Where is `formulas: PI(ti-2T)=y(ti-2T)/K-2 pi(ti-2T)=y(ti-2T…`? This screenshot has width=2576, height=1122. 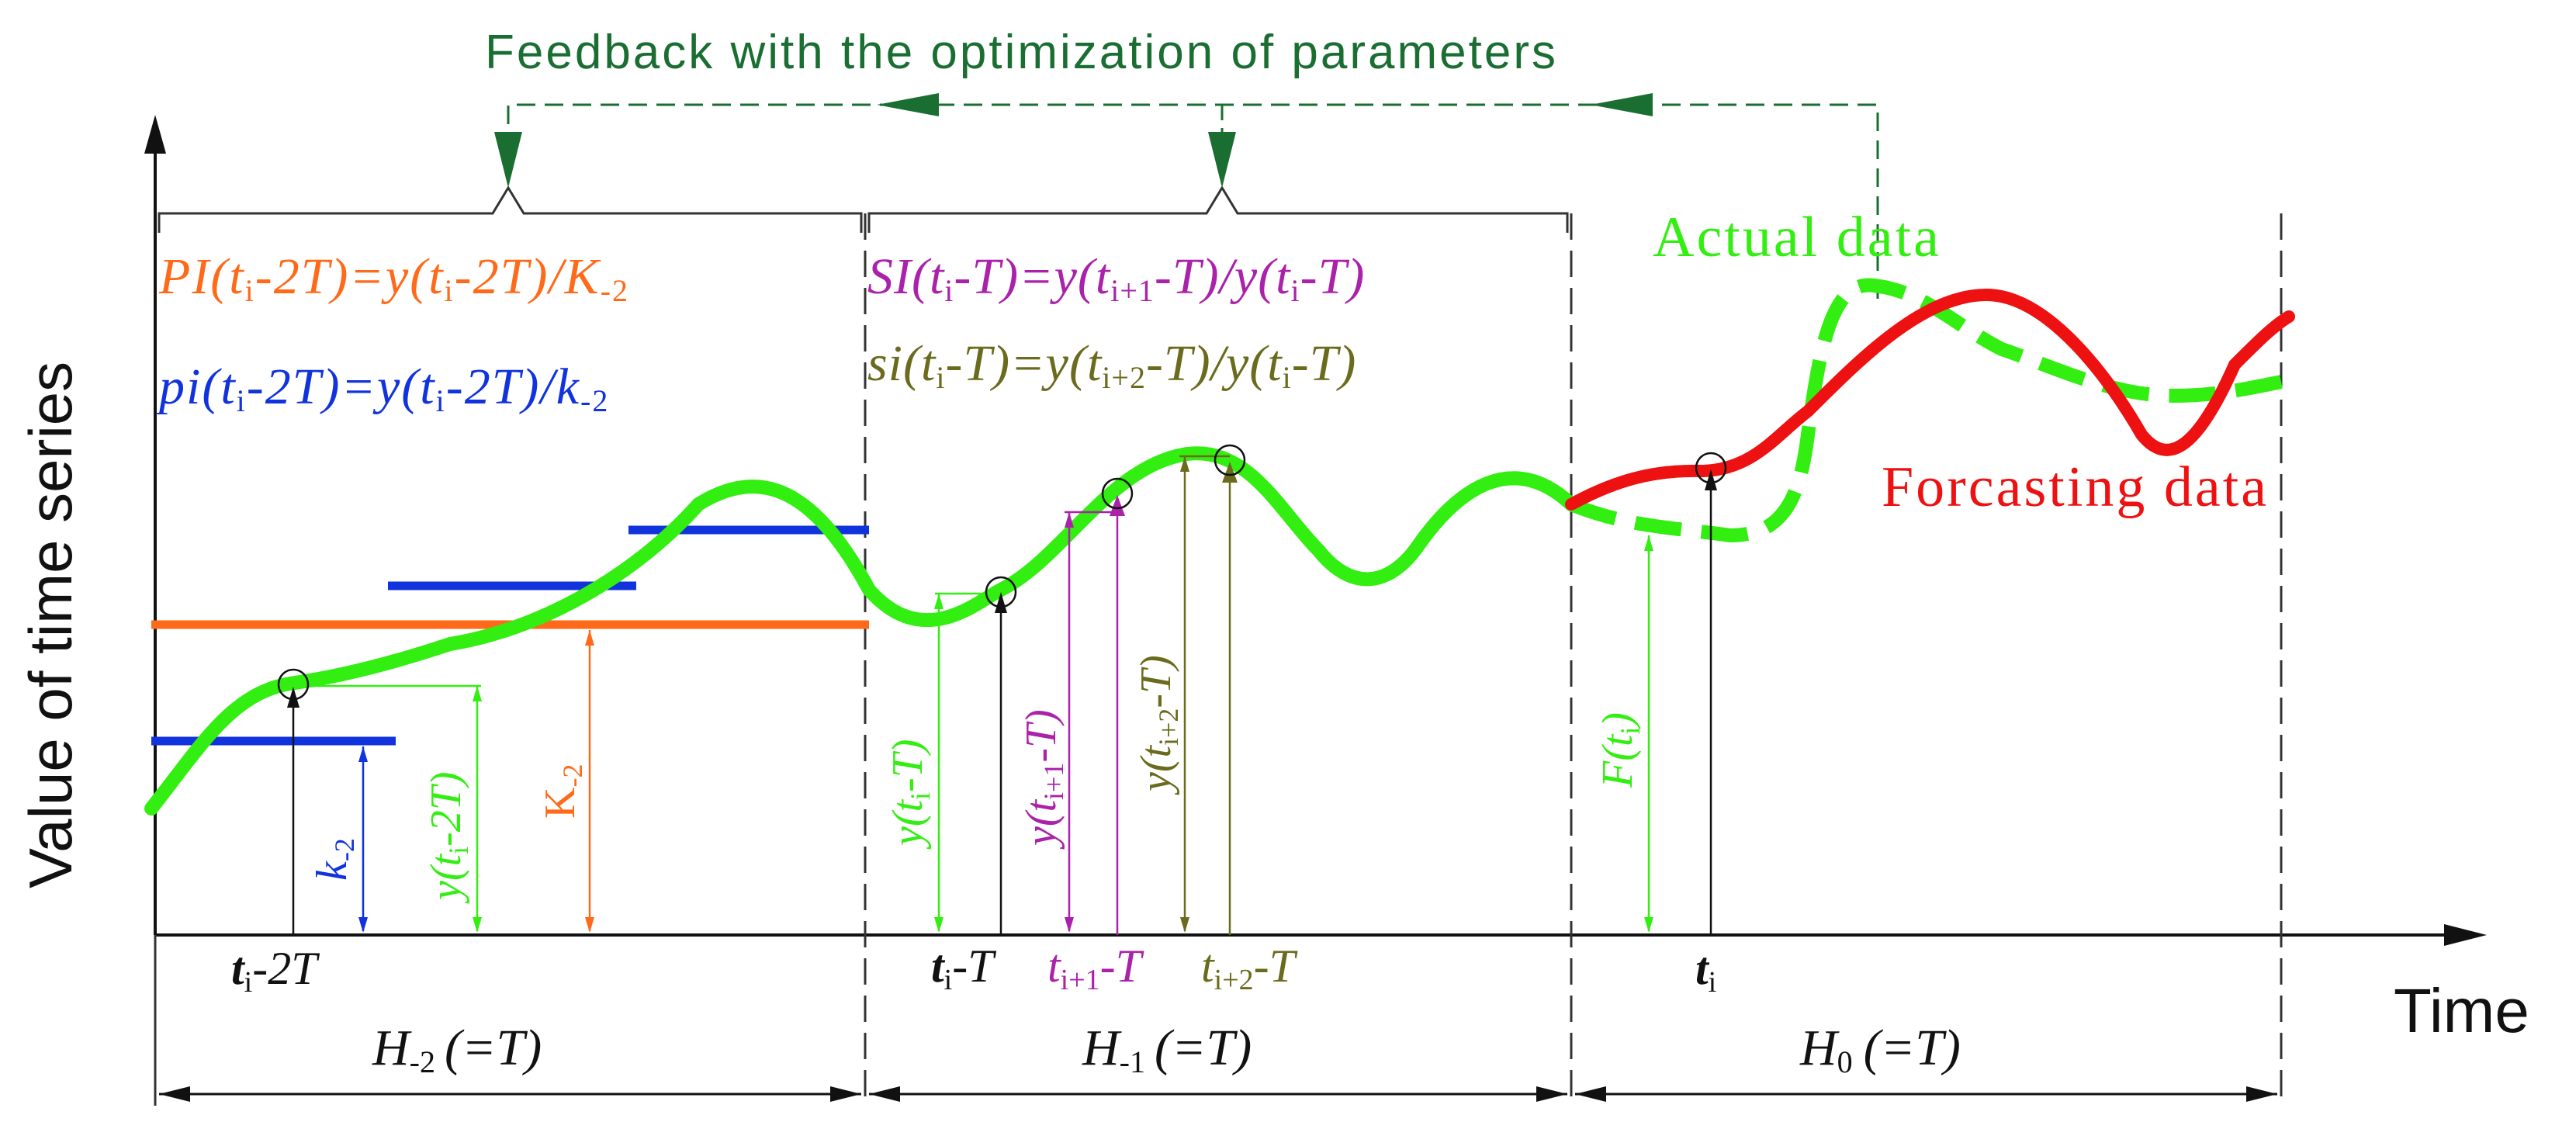 formulas: PI(ti-2T)=y(ti-2T)/K-2 pi(ti-2T)=y(ti-2T… is located at coordinates (760, 333).